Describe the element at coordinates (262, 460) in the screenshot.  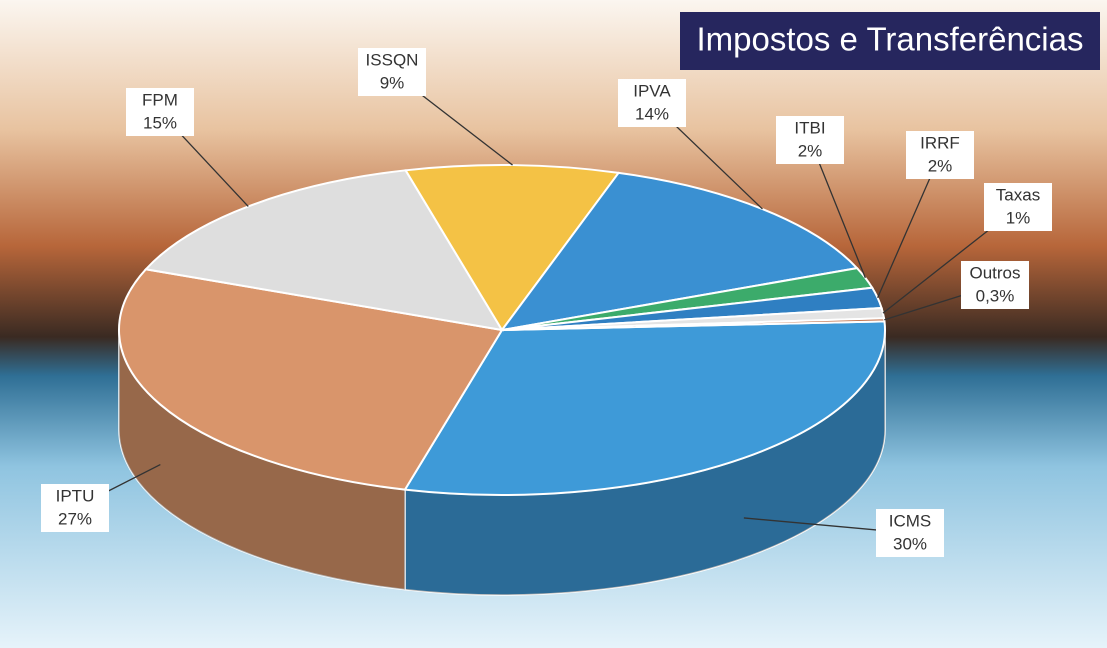
I see `slice-side-shade` at that location.